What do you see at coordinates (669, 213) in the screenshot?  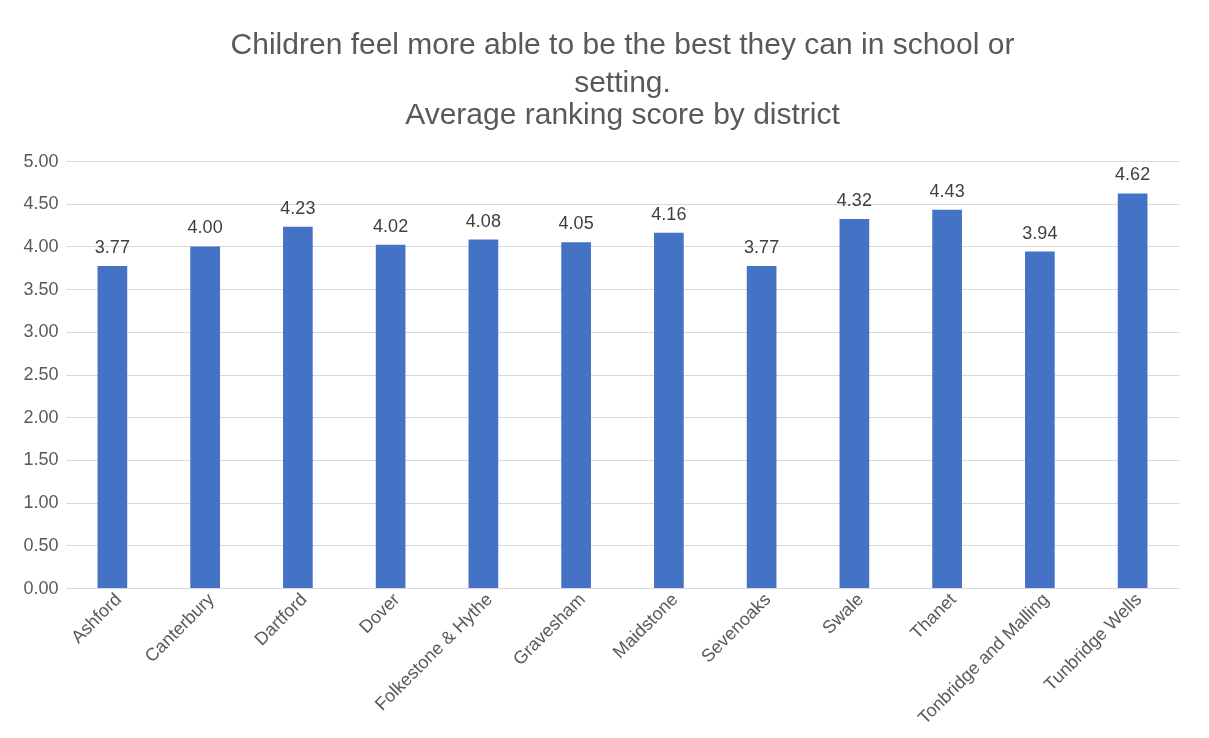 I see `data-label: 4.16` at bounding box center [669, 213].